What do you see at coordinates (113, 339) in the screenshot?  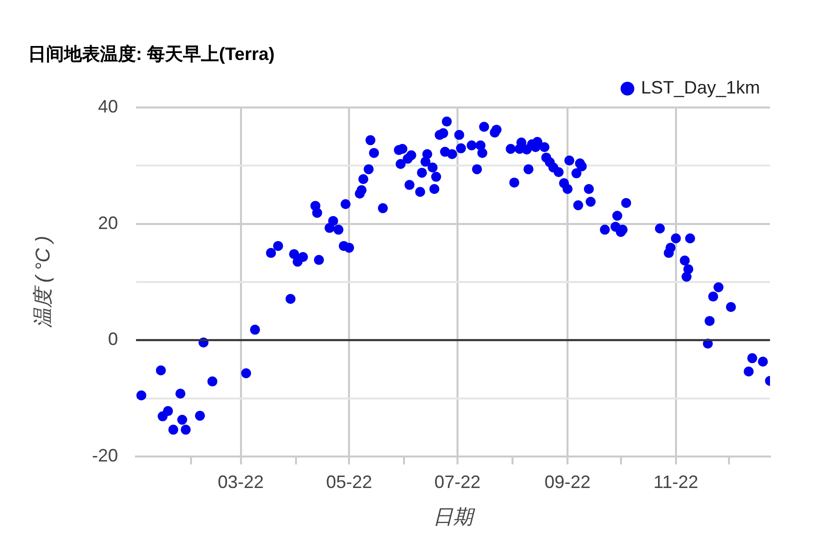 I see `y-tick-label: 0` at bounding box center [113, 339].